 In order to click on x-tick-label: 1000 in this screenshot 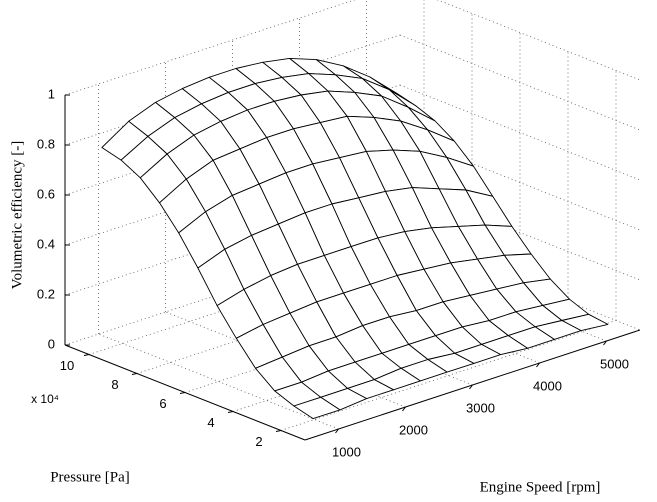, I will do `click(346, 451)`.